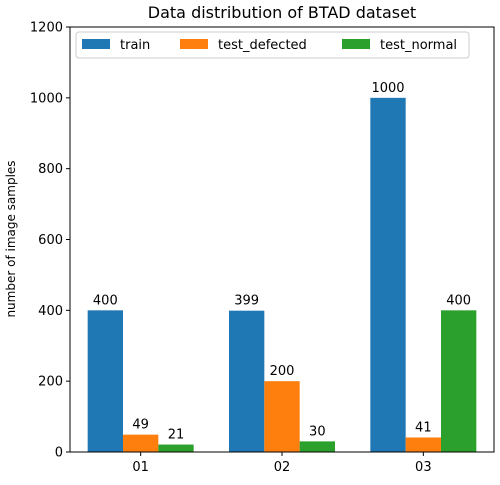 This screenshot has height=485, width=500. I want to click on x-tick-label: 03, so click(423, 467).